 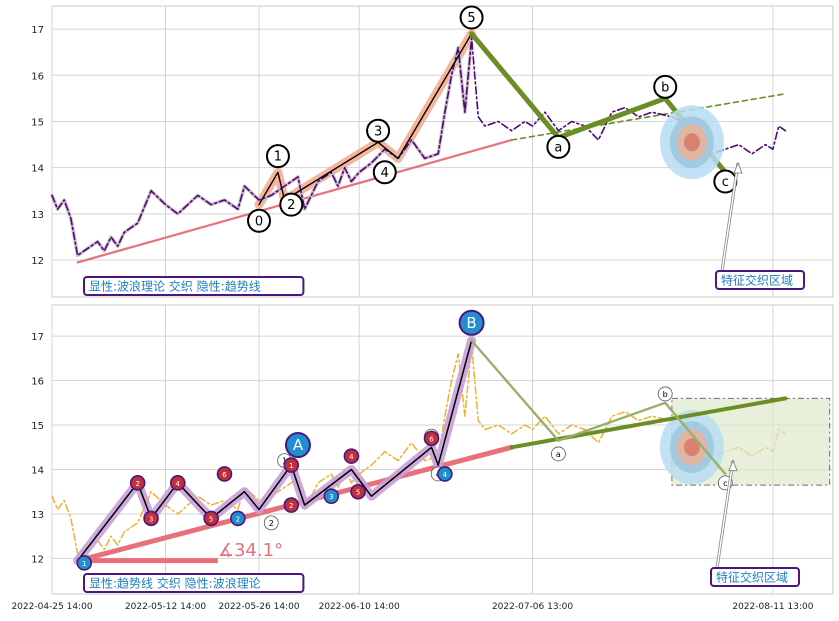 I want to click on x-tick-label: 2022-05-12 14:00, so click(x=165, y=607).